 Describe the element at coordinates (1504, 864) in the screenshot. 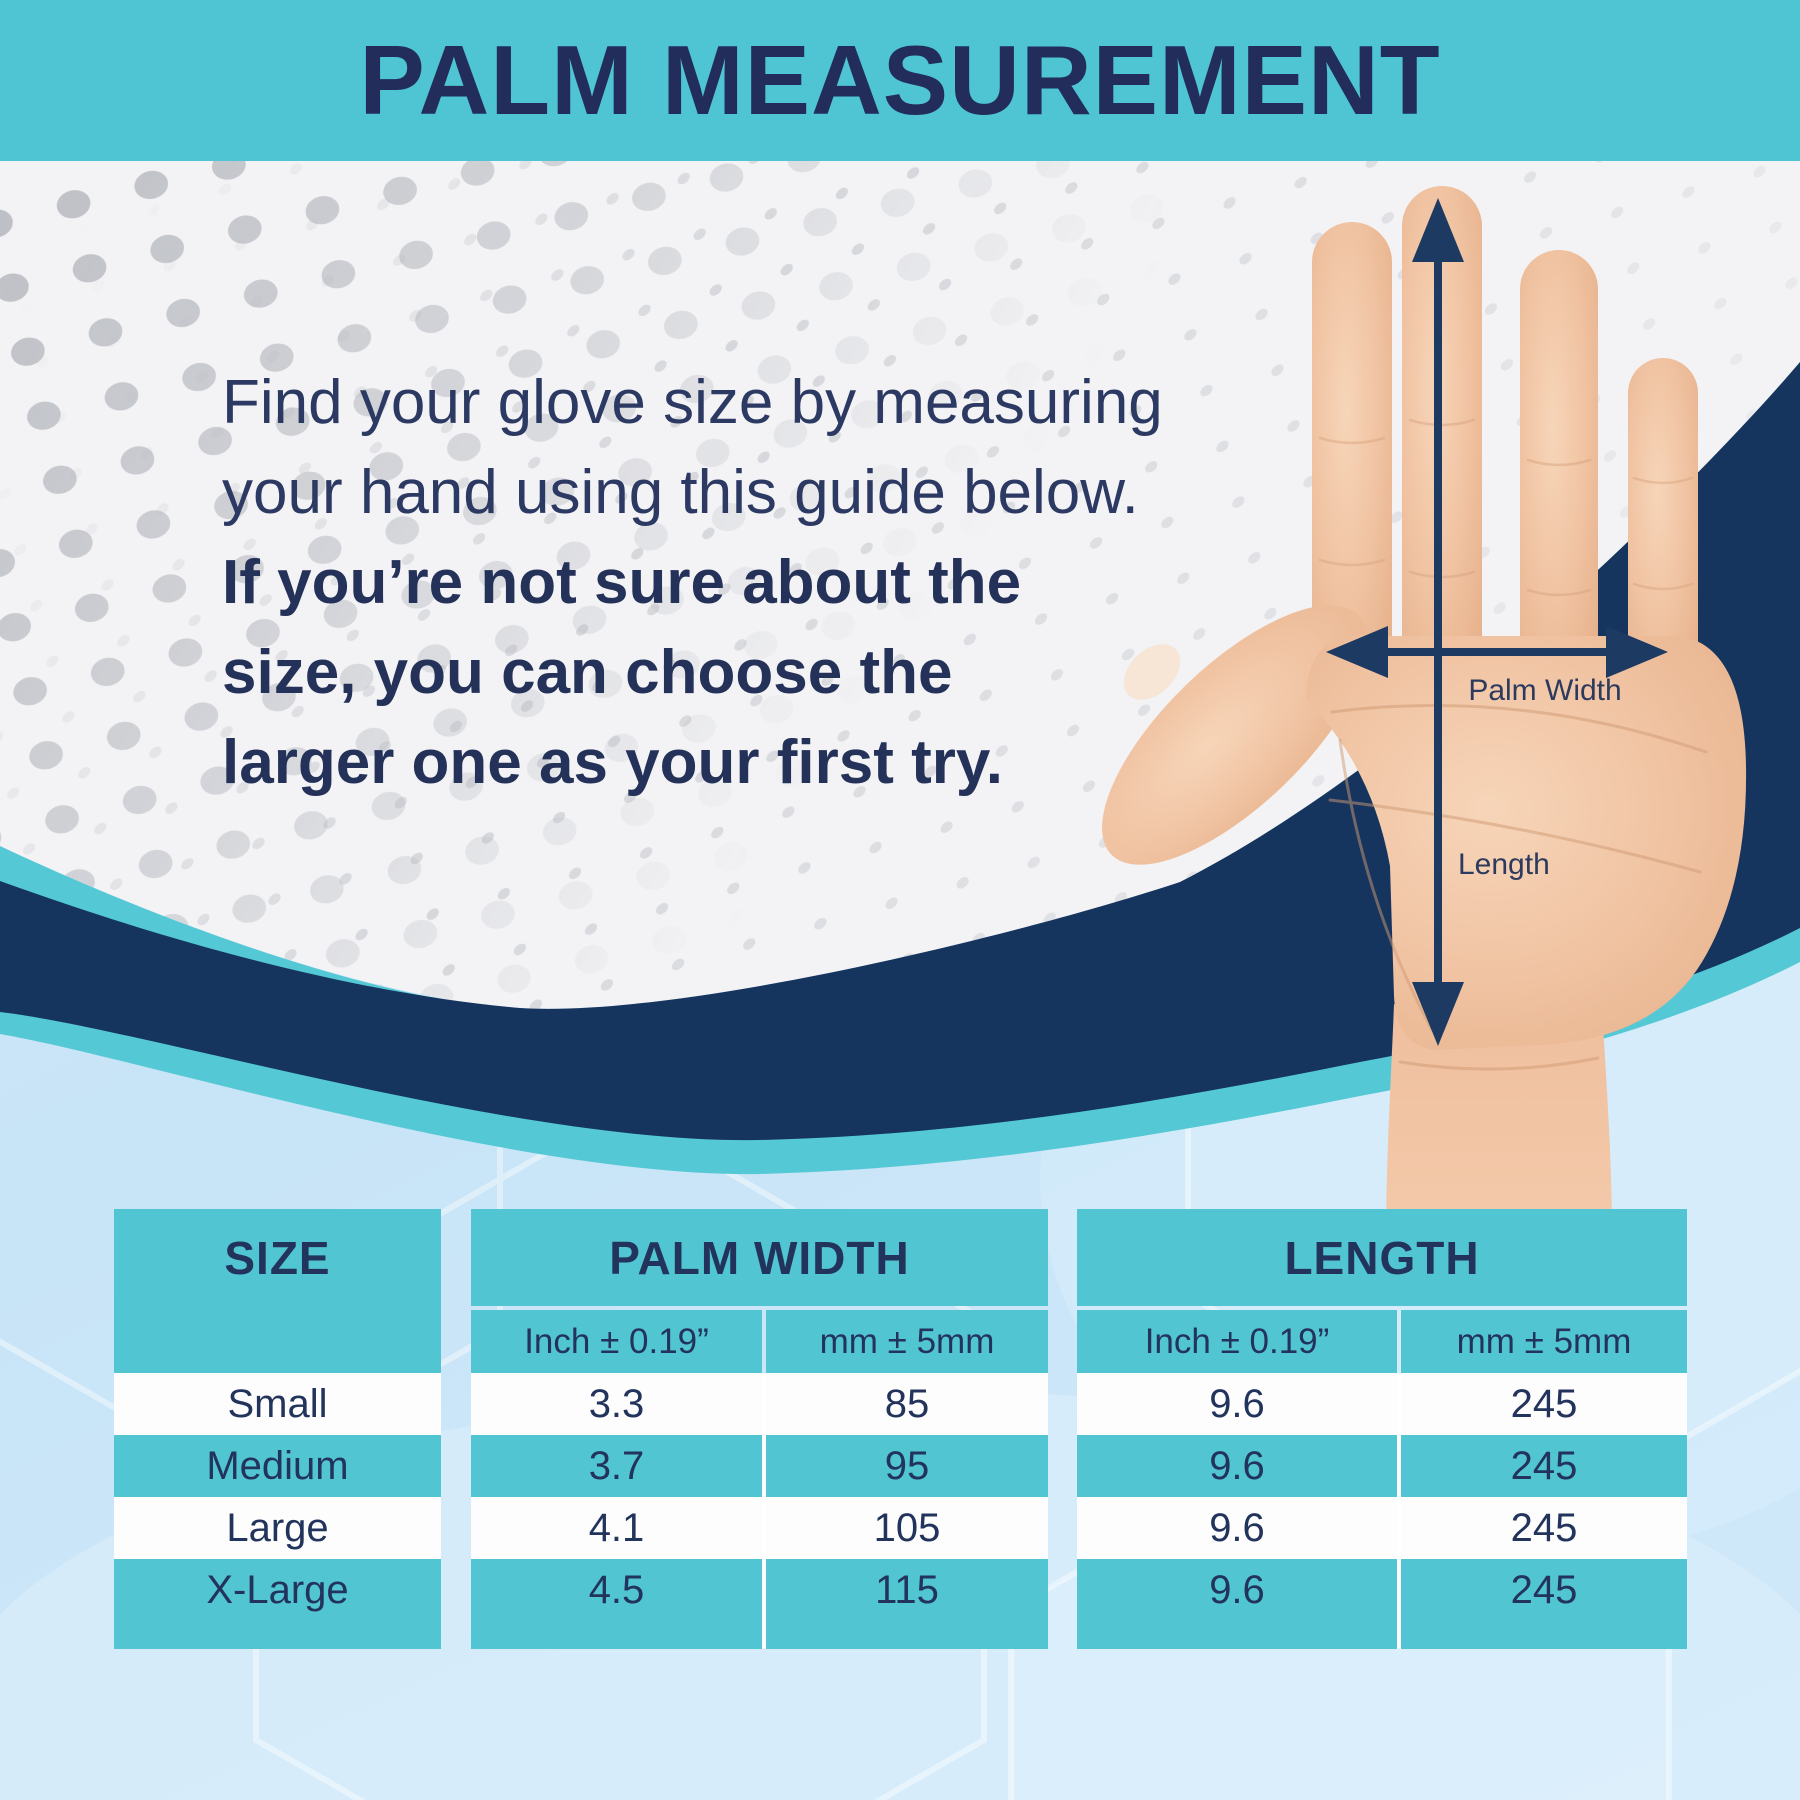

I see `length-label: Length` at that location.